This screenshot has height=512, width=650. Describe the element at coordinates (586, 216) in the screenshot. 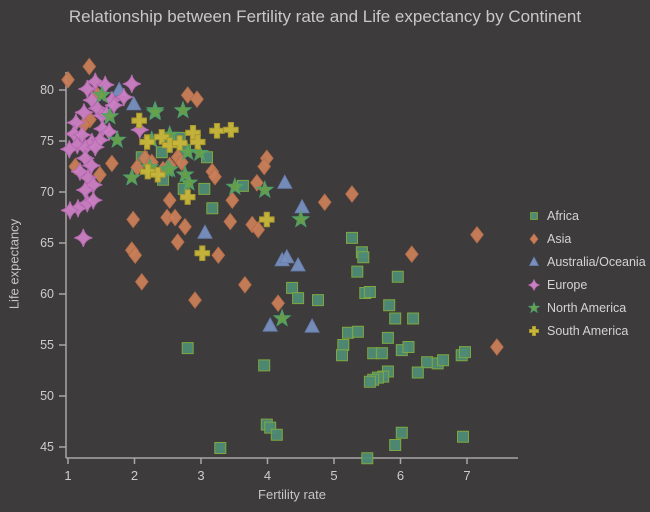

I see `legend-item-africa: Africa` at that location.